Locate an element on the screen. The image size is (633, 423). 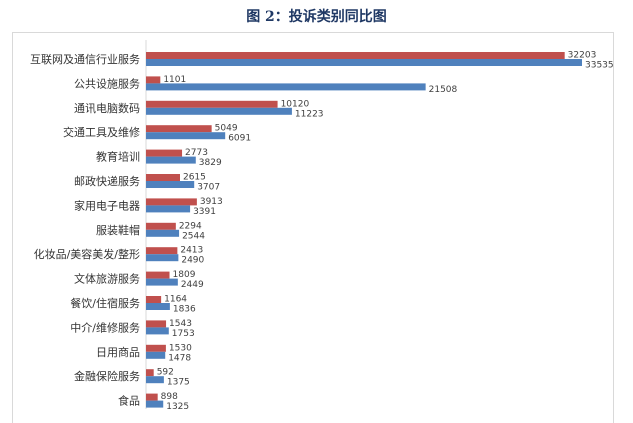
category-label: 家用电子电器 is located at coordinates (107, 205).